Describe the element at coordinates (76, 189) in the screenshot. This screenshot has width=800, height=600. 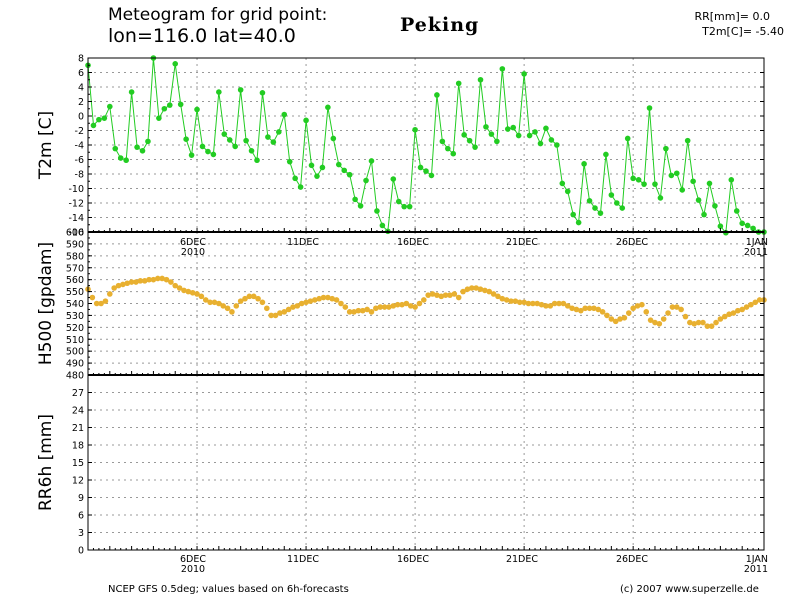
I see `y-tick-label: -10` at that location.